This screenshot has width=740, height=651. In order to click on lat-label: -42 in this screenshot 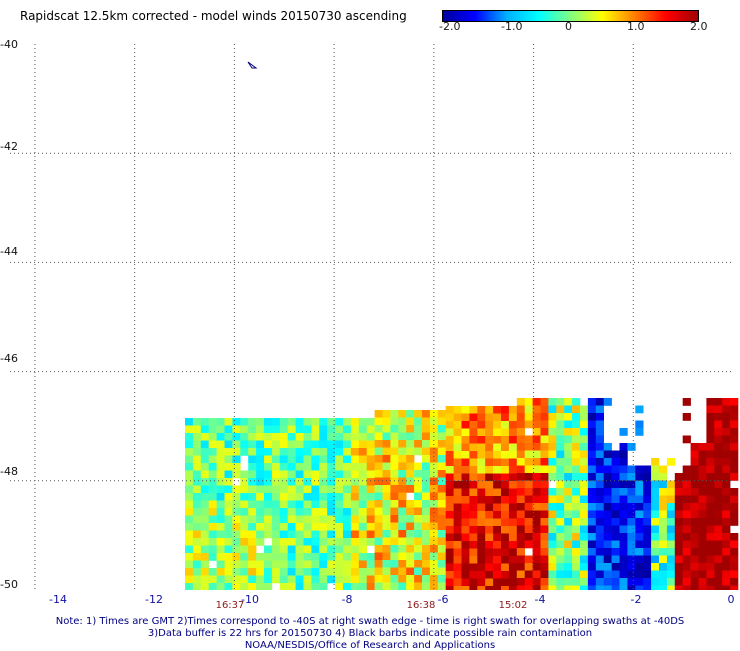, I will do `click(9, 146)`.